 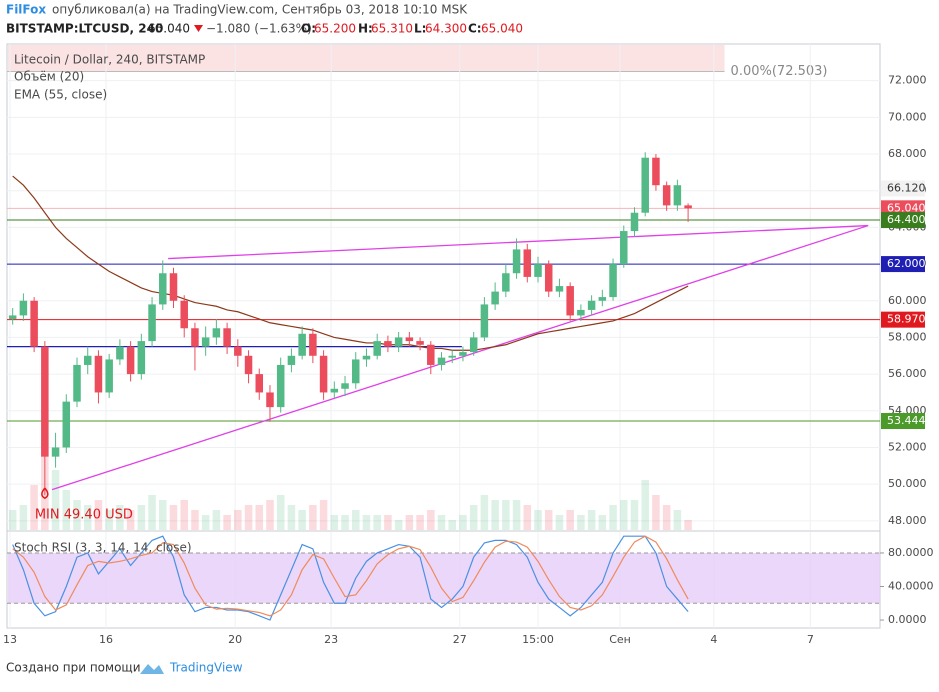 I want to click on c-label: C:, so click(x=475, y=29).